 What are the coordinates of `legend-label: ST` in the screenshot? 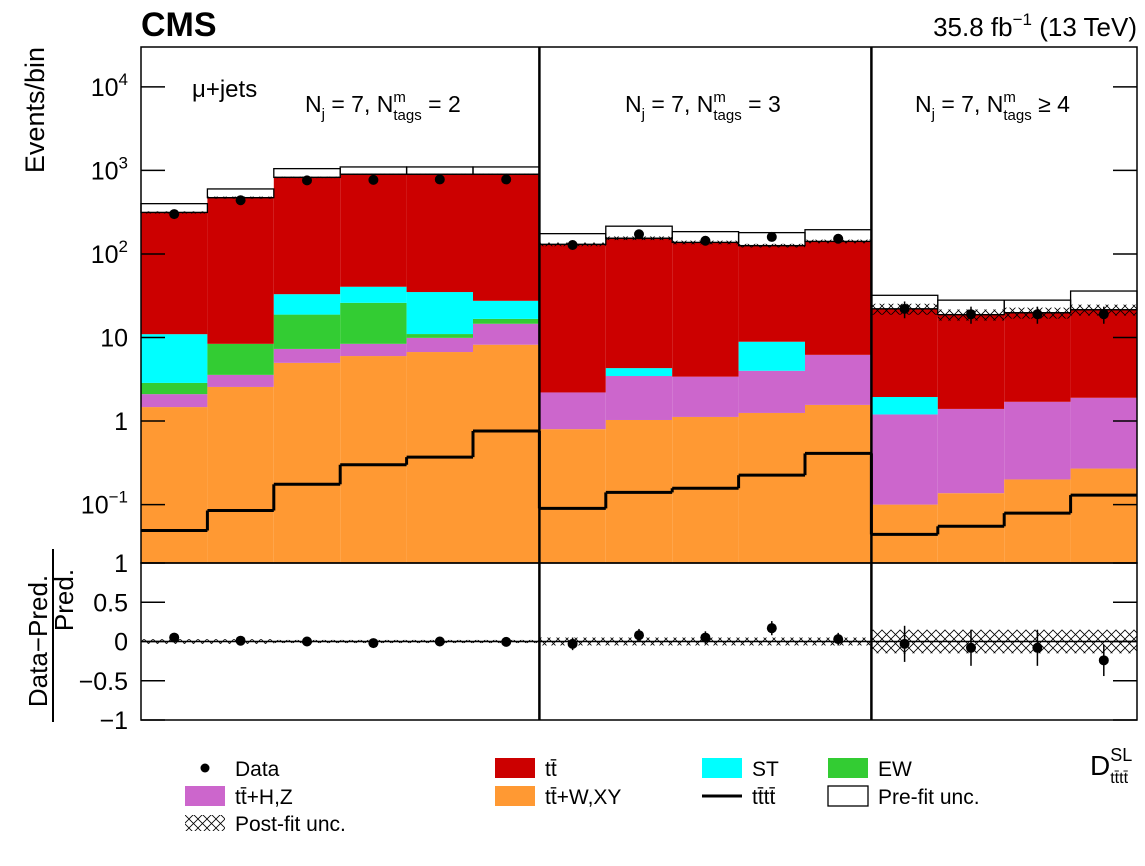 It's located at (765, 769).